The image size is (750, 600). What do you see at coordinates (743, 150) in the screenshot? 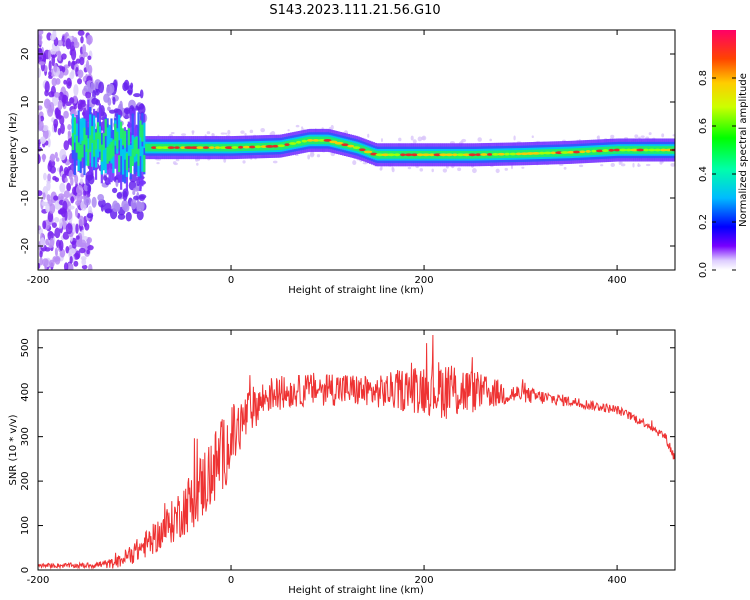
I see `colorbar-label: Normalized spectral amplitude` at bounding box center [743, 150].